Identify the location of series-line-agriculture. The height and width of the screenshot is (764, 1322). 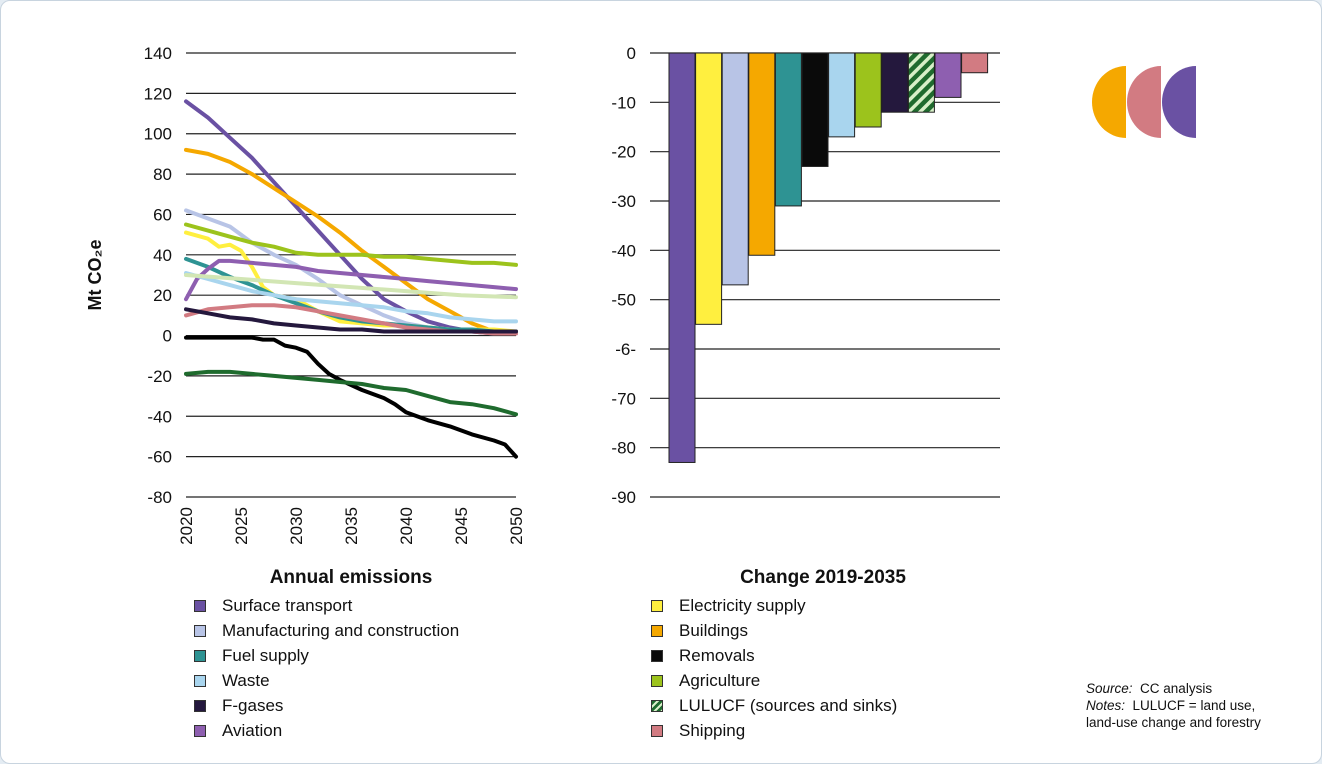
(351, 244).